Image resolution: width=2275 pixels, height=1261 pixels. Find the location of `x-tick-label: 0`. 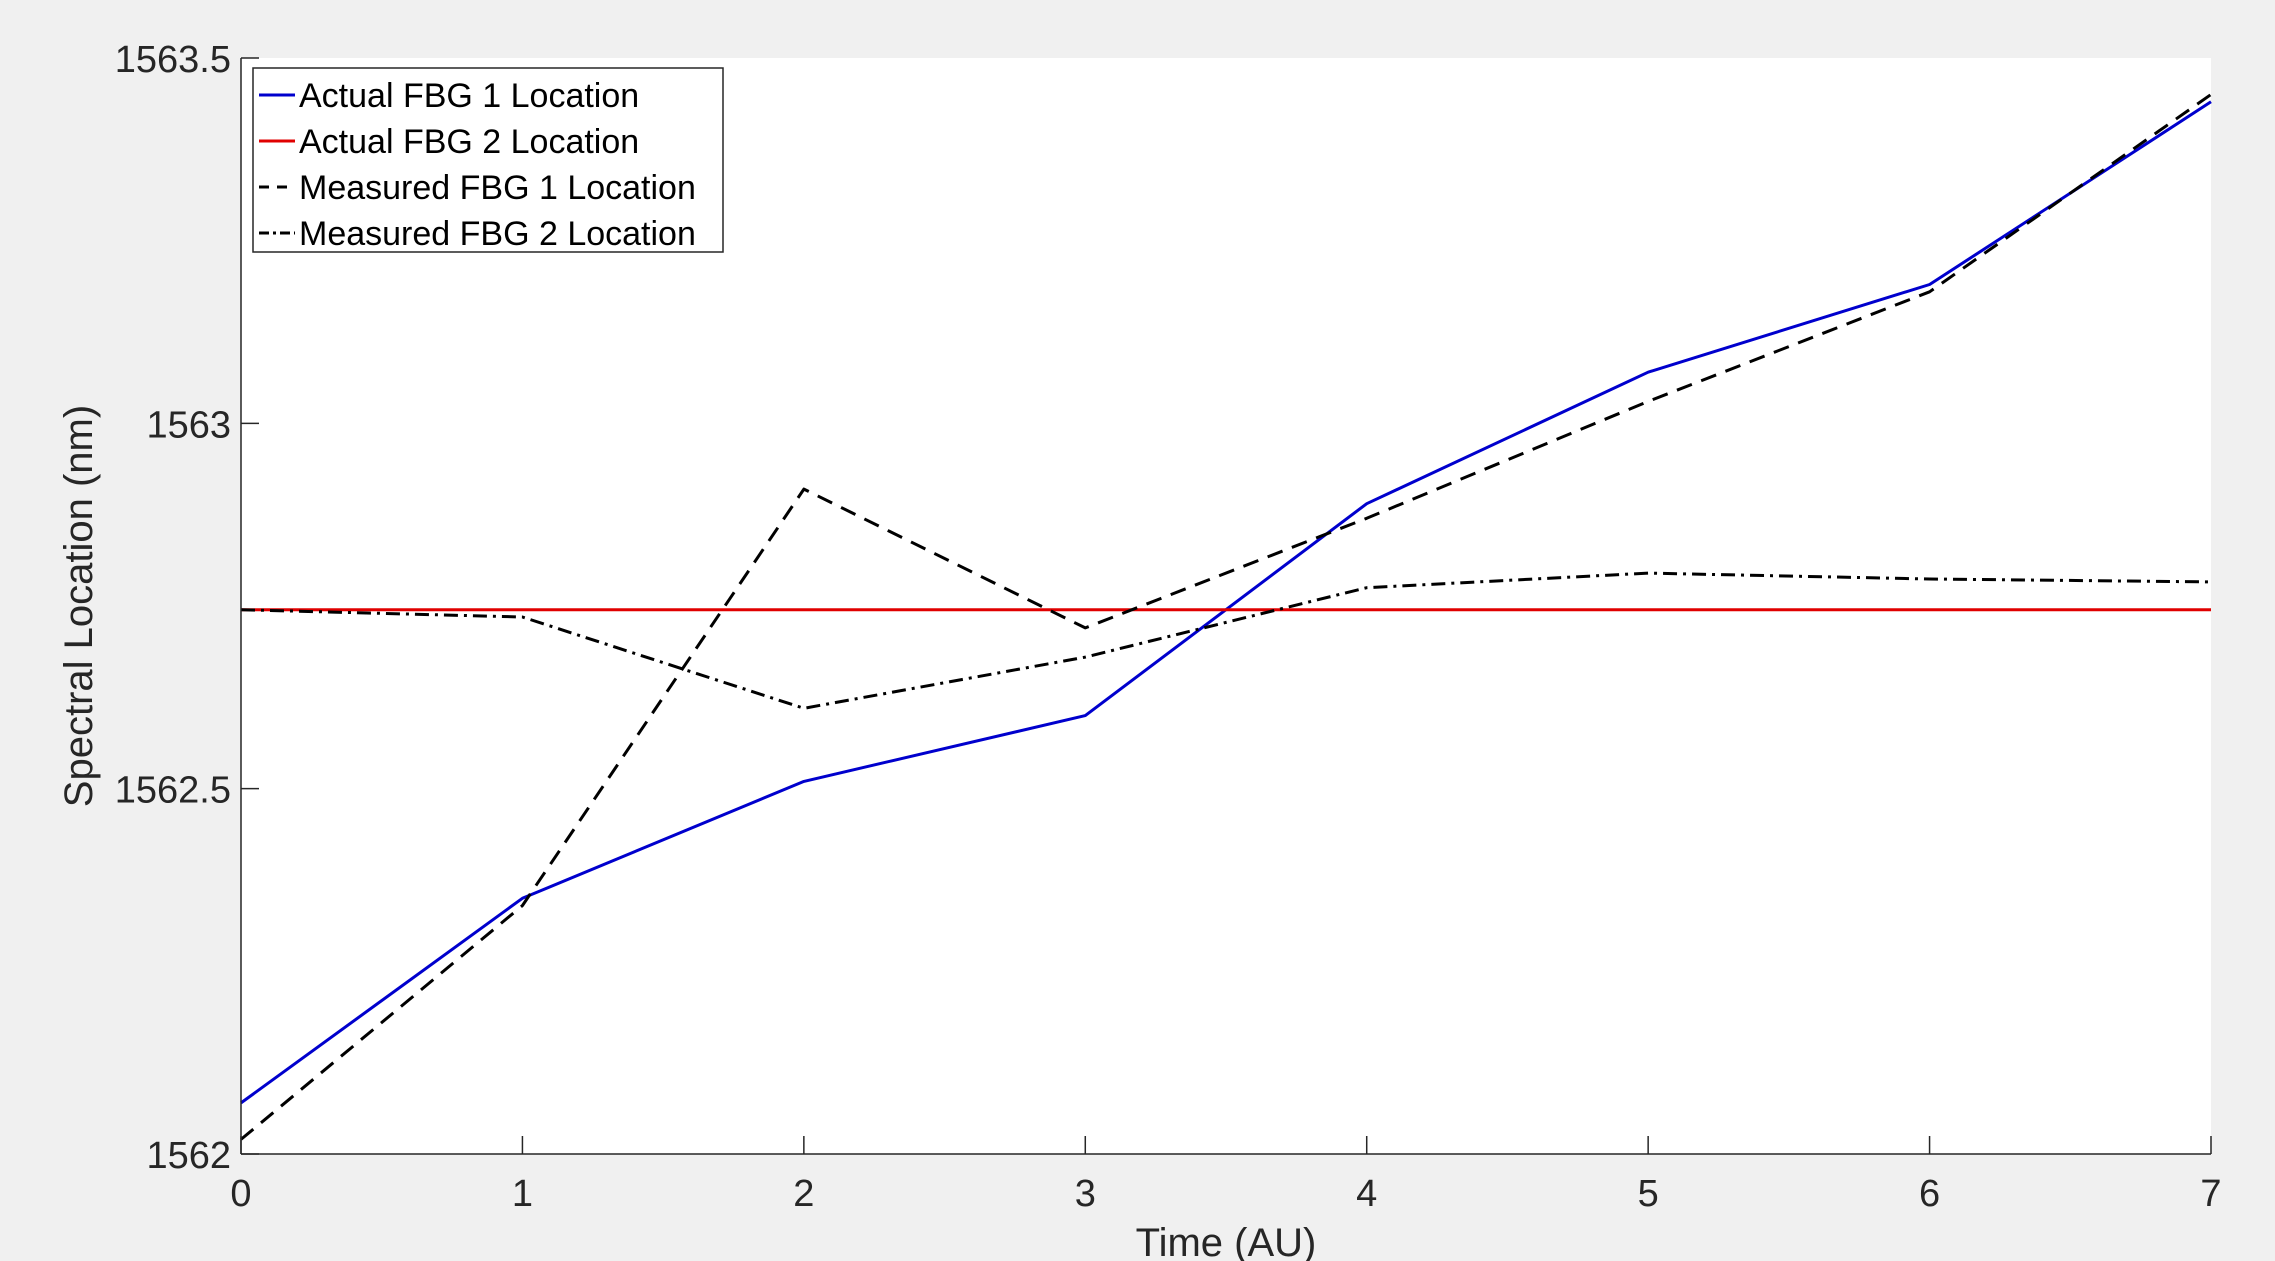

x-tick-label: 0 is located at coordinates (240, 1194).